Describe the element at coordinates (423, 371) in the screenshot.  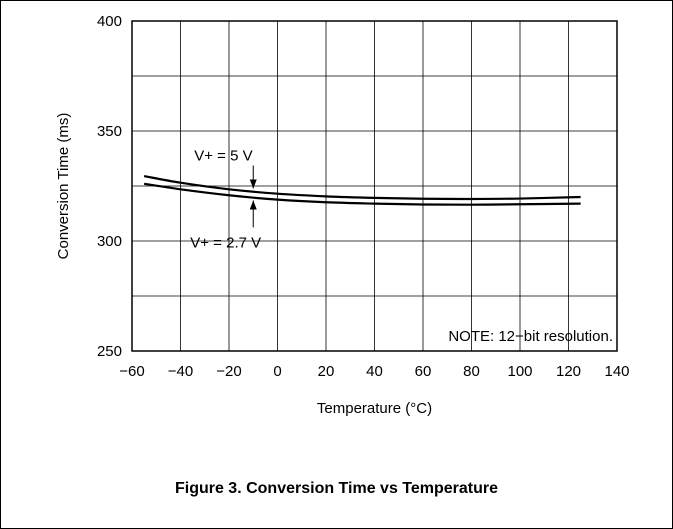
I see `x-tick-label: 60` at that location.